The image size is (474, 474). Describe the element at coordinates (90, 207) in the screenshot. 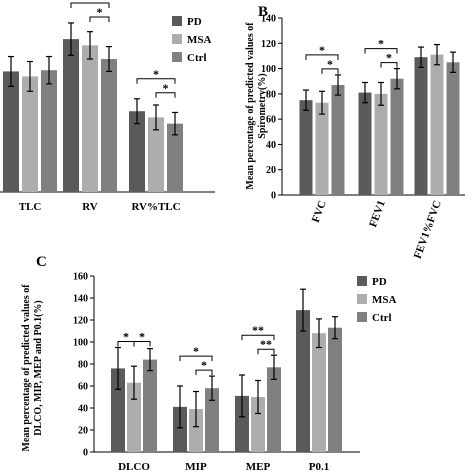

I see `category-label: RV` at that location.